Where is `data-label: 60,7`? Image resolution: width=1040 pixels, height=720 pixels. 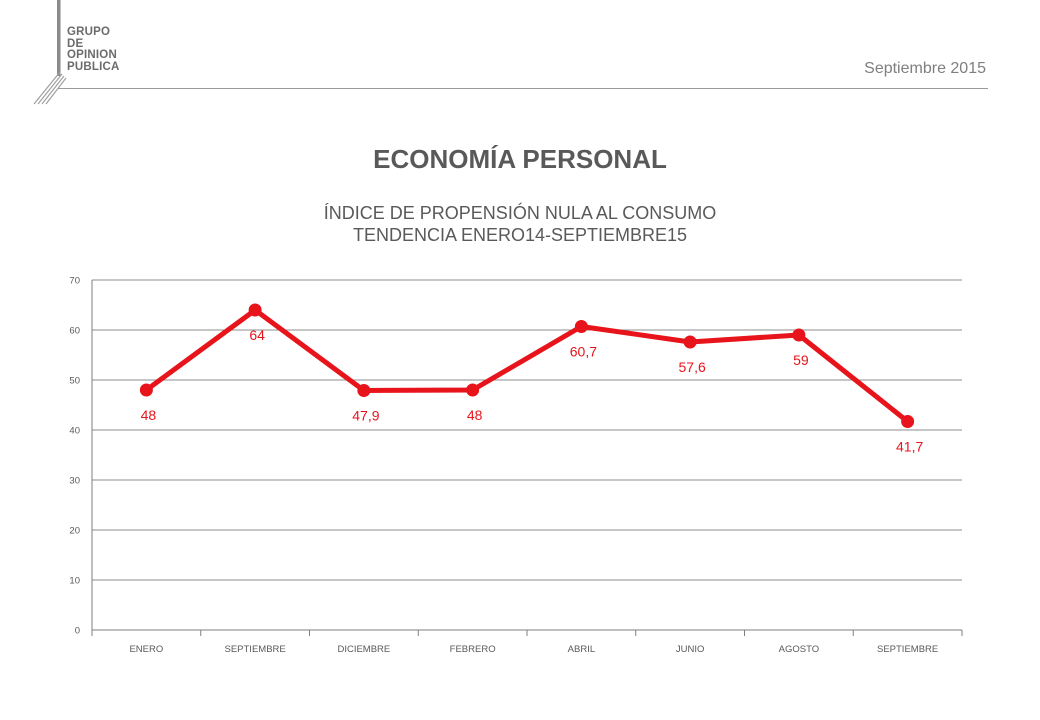
data-label: 60,7 is located at coordinates (583, 352).